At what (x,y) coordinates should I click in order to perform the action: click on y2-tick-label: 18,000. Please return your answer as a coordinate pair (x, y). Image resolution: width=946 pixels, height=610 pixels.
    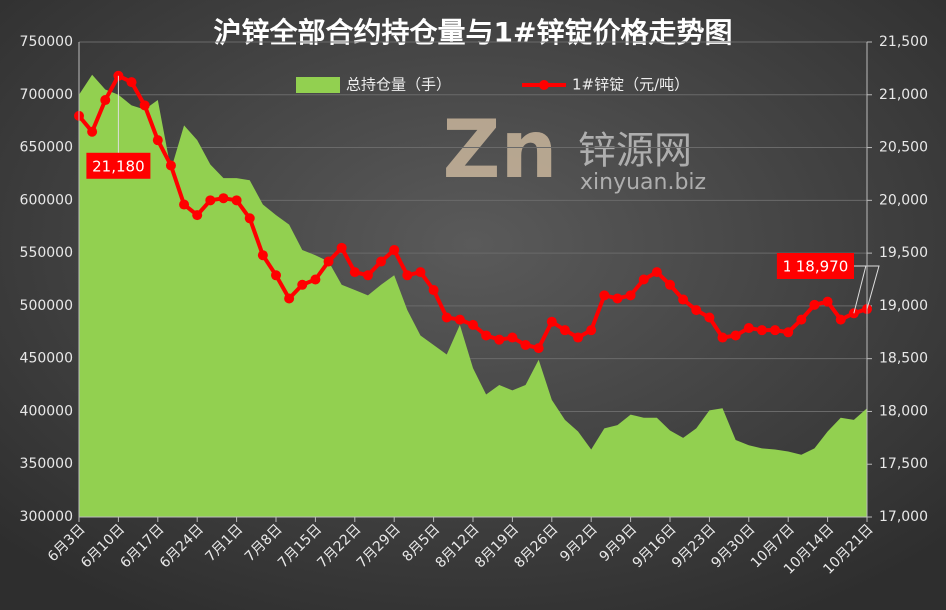
    Looking at the image, I should click on (903, 411).